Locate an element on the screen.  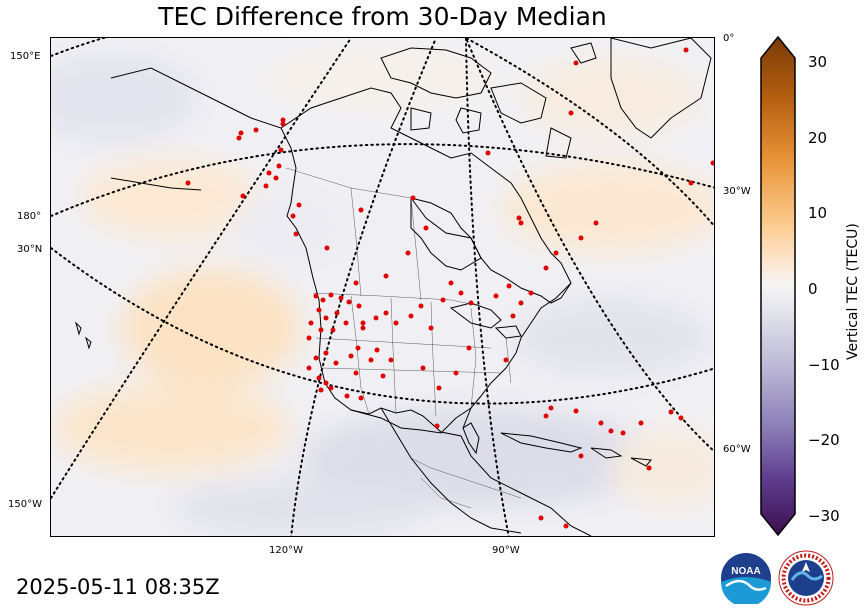
label-30w: 30°W is located at coordinates (737, 191).